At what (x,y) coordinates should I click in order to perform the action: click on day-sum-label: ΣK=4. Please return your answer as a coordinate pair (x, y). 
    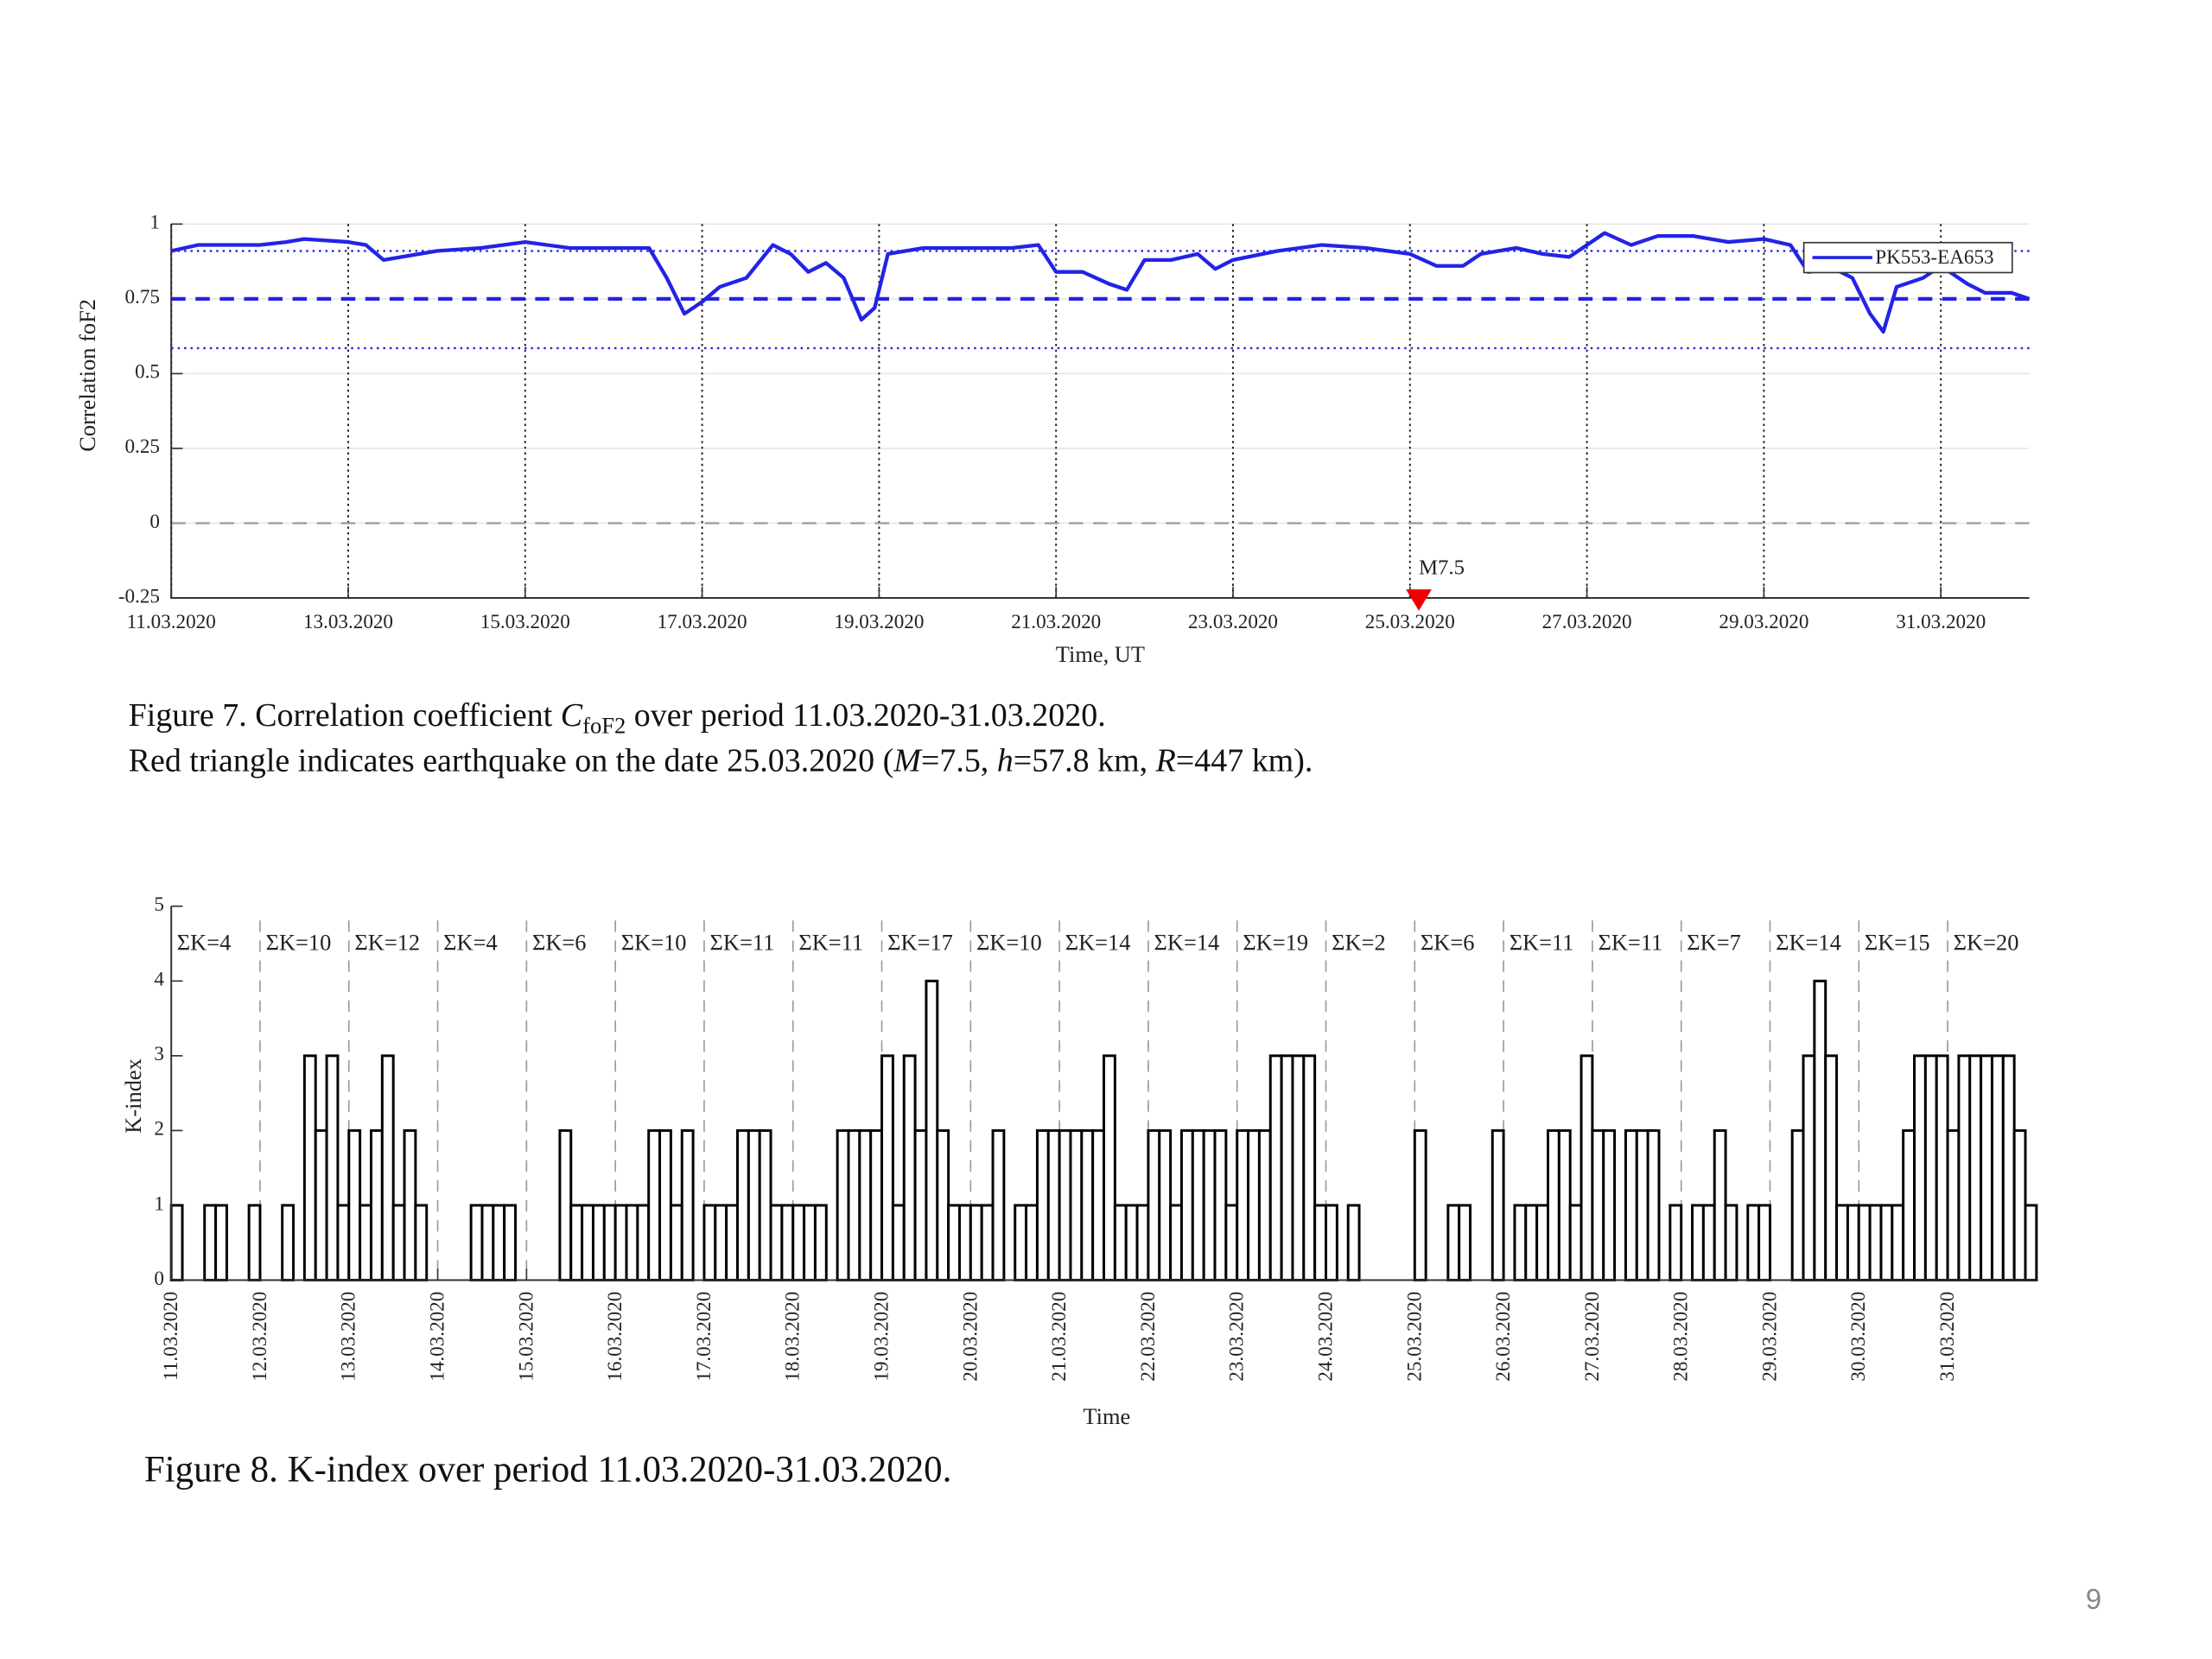
    Looking at the image, I should click on (471, 942).